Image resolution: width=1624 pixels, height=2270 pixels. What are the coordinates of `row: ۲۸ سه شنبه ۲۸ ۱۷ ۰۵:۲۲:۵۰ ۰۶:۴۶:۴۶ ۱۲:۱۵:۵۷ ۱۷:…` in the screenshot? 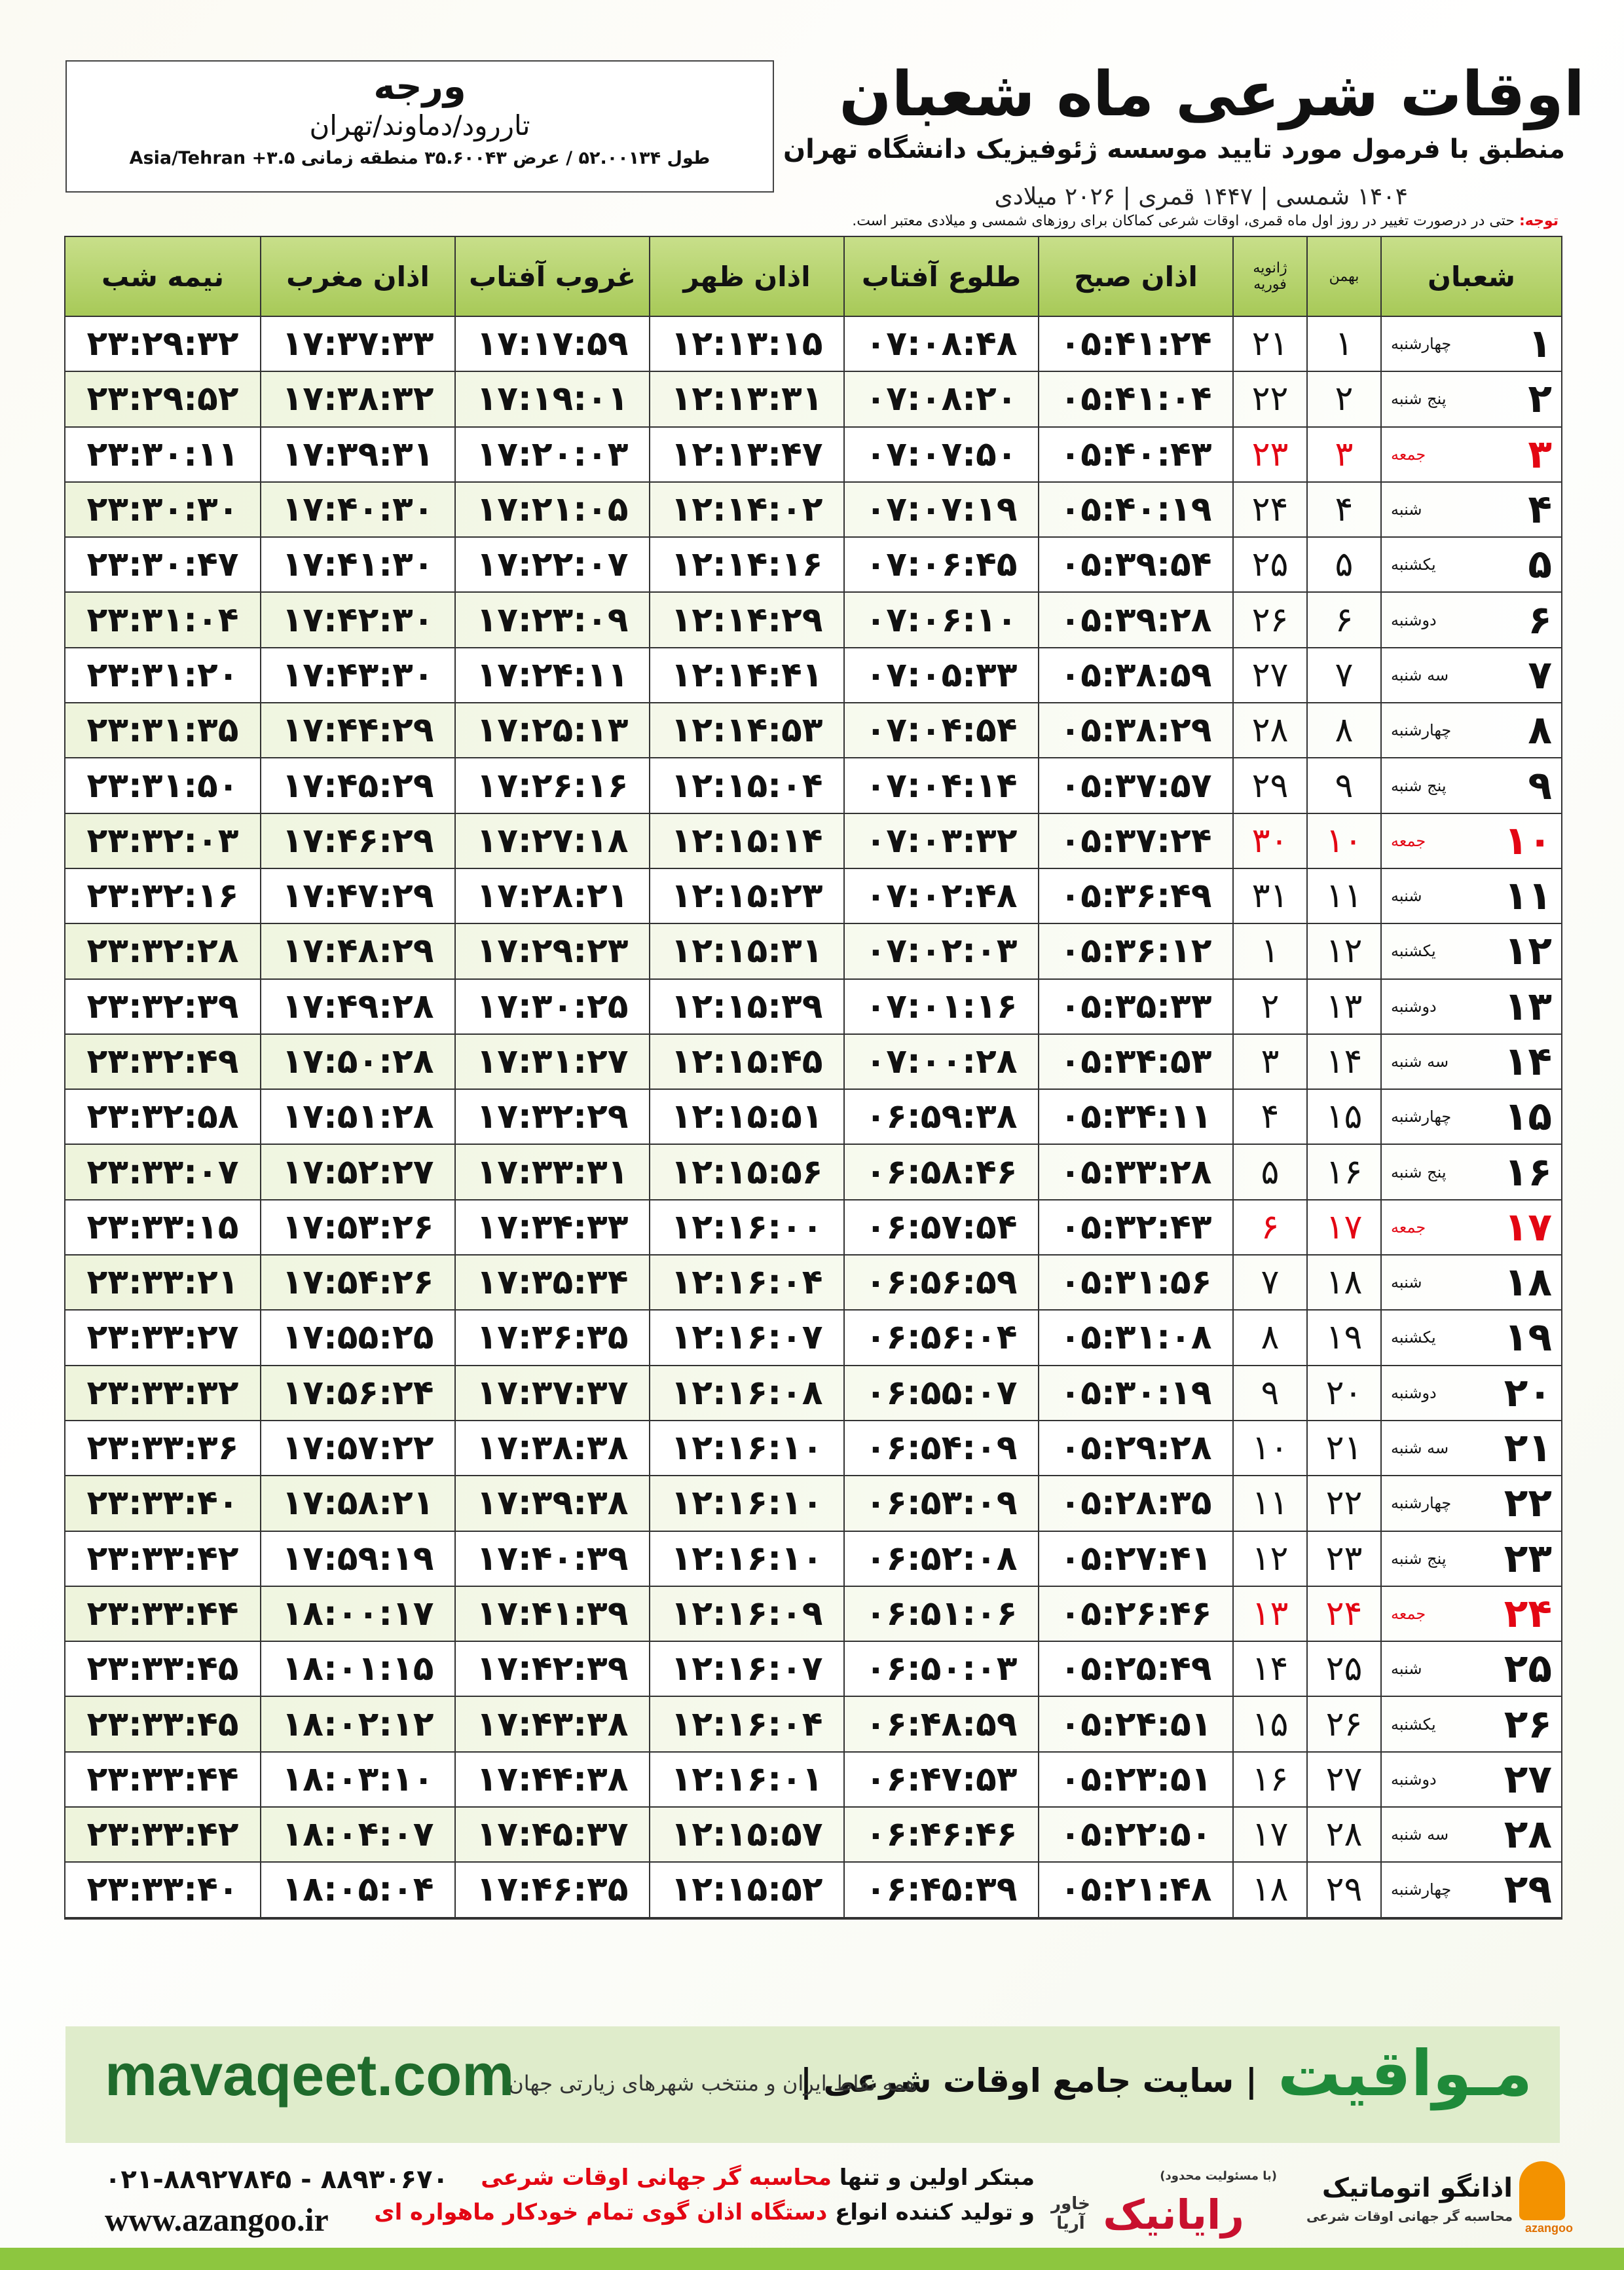 It's located at (813, 1835).